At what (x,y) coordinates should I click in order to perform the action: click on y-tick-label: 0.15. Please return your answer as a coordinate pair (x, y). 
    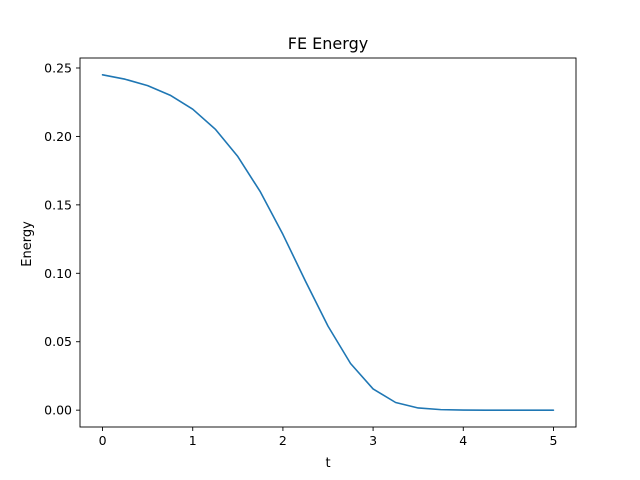
    Looking at the image, I should click on (58, 204).